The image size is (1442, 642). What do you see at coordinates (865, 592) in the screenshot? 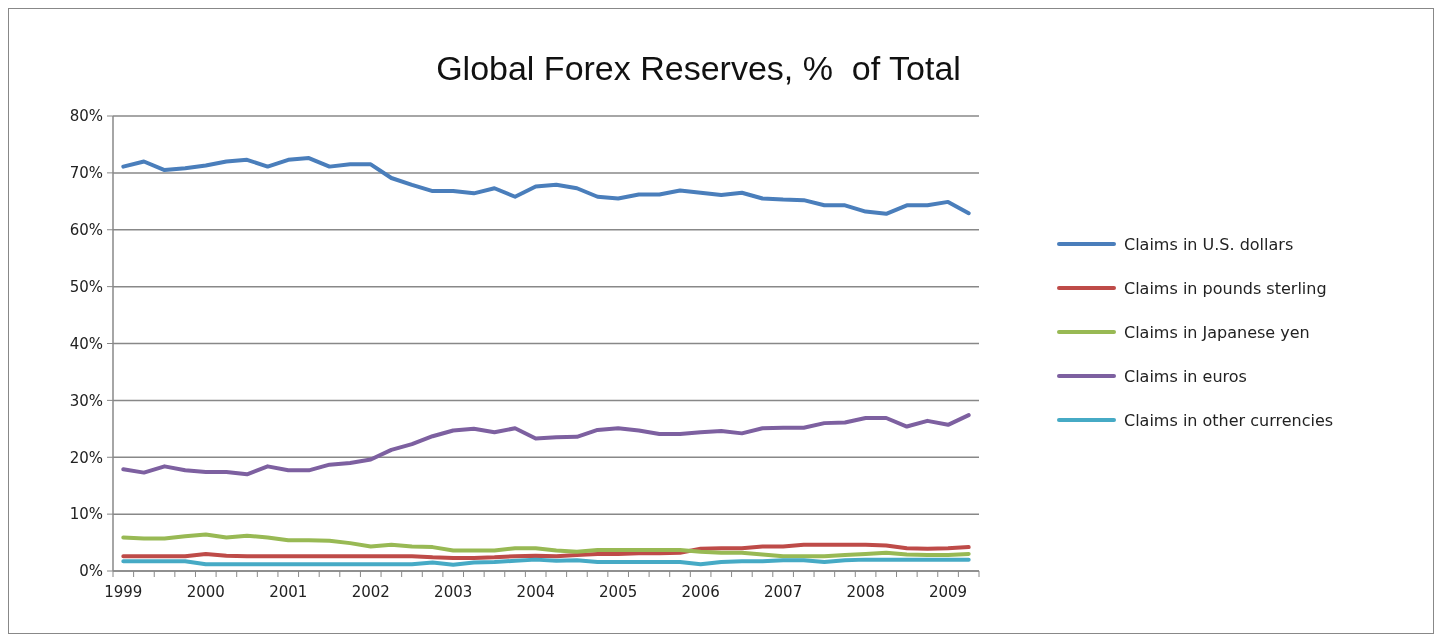
I see `x-tick-label: 2008` at bounding box center [865, 592].